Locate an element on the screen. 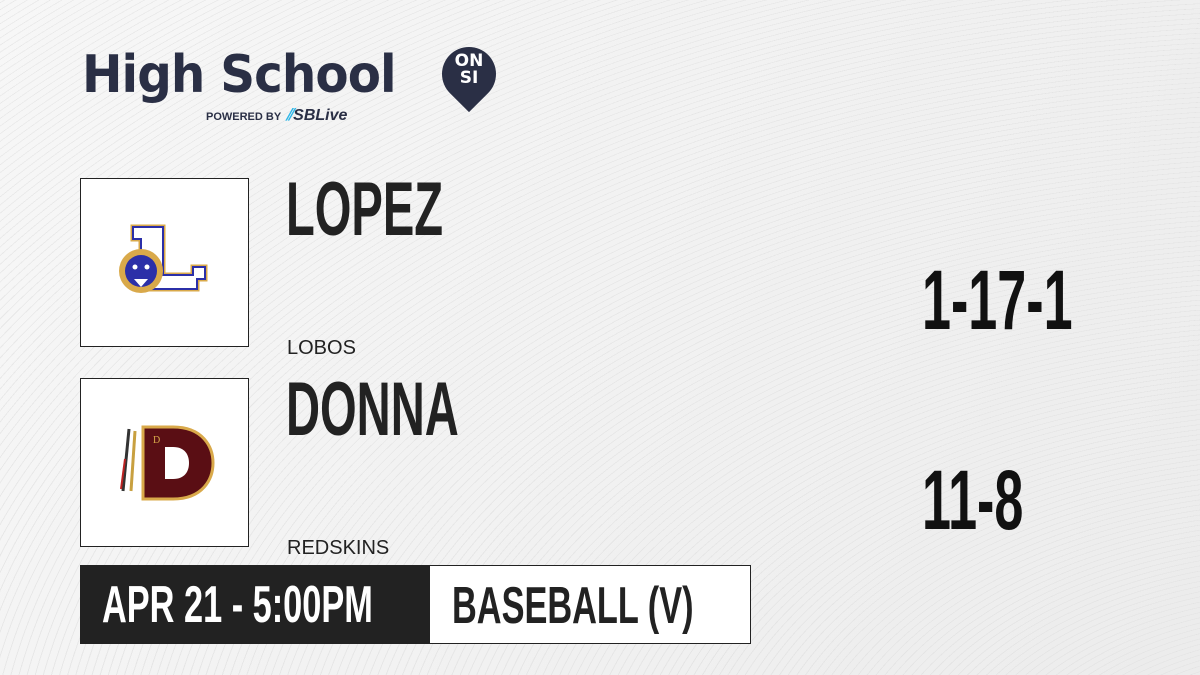 Image resolution: width=1200 pixels, height=675 pixels. game-sport: BASEBALL (V) is located at coordinates (573, 606).